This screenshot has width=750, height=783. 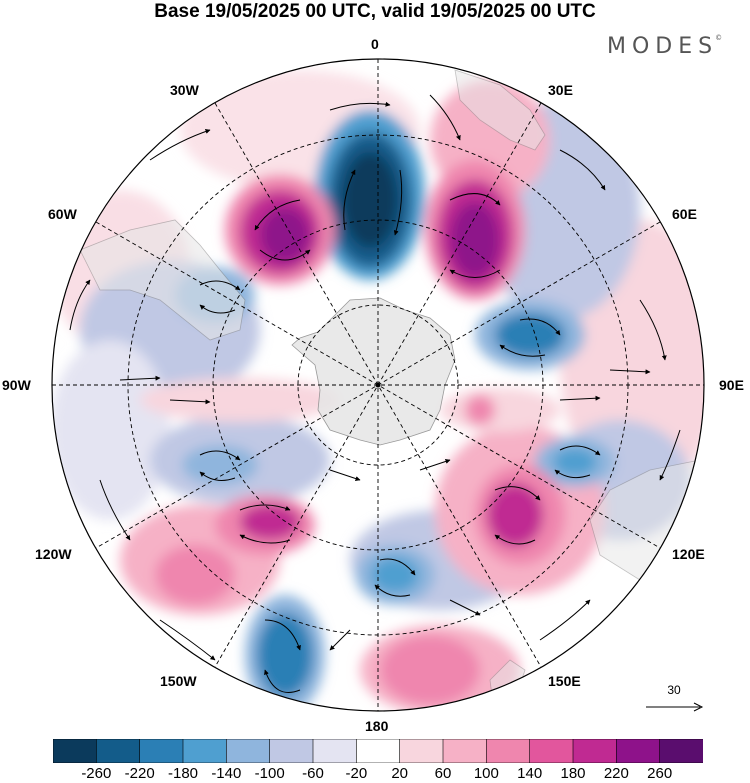 What do you see at coordinates (53, 554) in the screenshot?
I see `lon-label-120w: 120W` at bounding box center [53, 554].